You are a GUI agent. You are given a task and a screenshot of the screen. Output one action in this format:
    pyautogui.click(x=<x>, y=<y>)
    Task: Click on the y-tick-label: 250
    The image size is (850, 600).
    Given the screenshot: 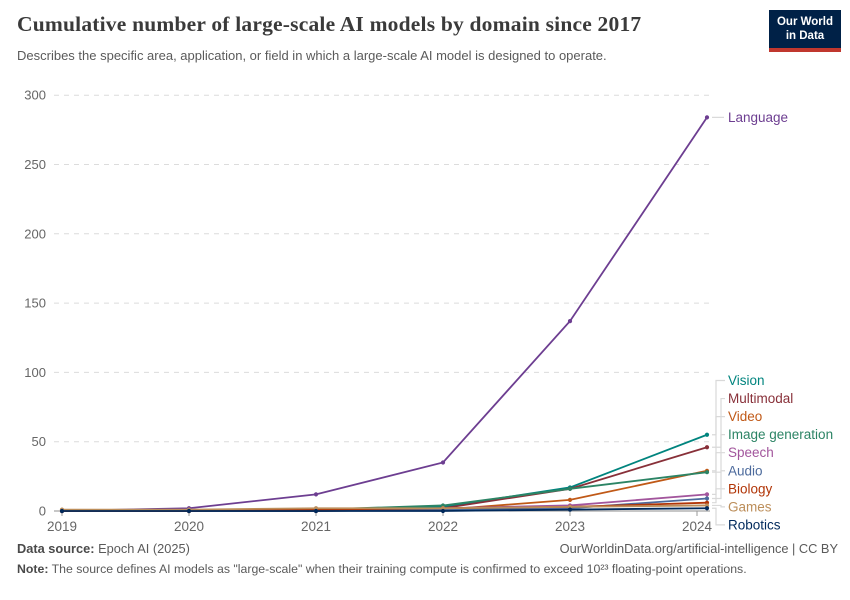 What is the action you would take?
    pyautogui.click(x=35, y=164)
    